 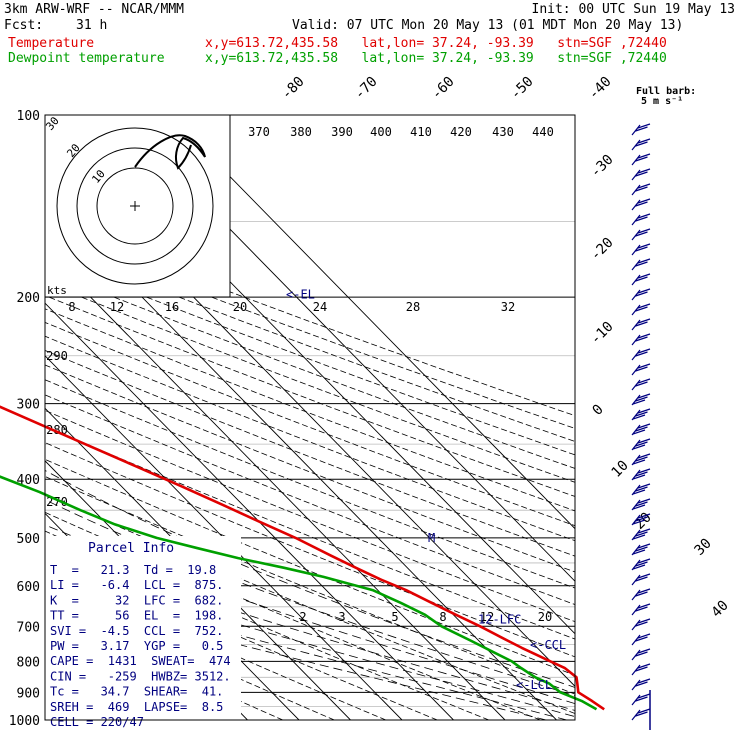 What do you see at coordinates (28, 480) in the screenshot?
I see `pressure-tick-label: 400` at bounding box center [28, 480].